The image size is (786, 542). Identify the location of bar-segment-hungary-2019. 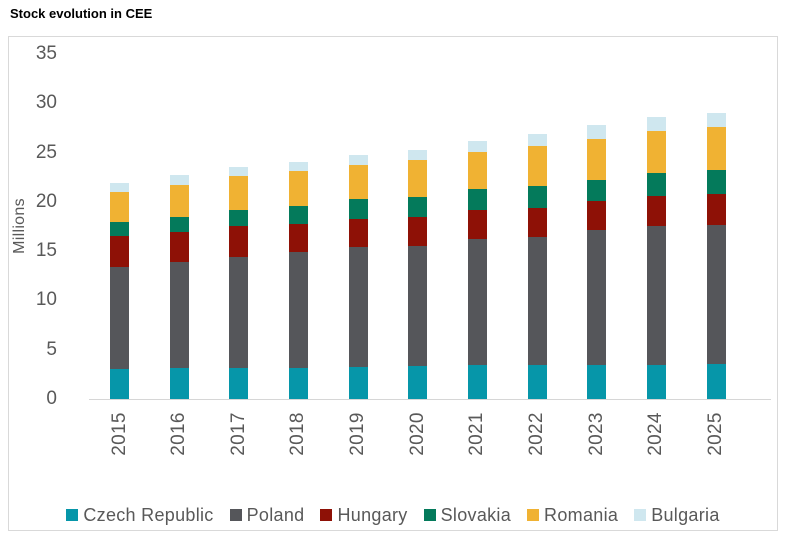
(358, 233).